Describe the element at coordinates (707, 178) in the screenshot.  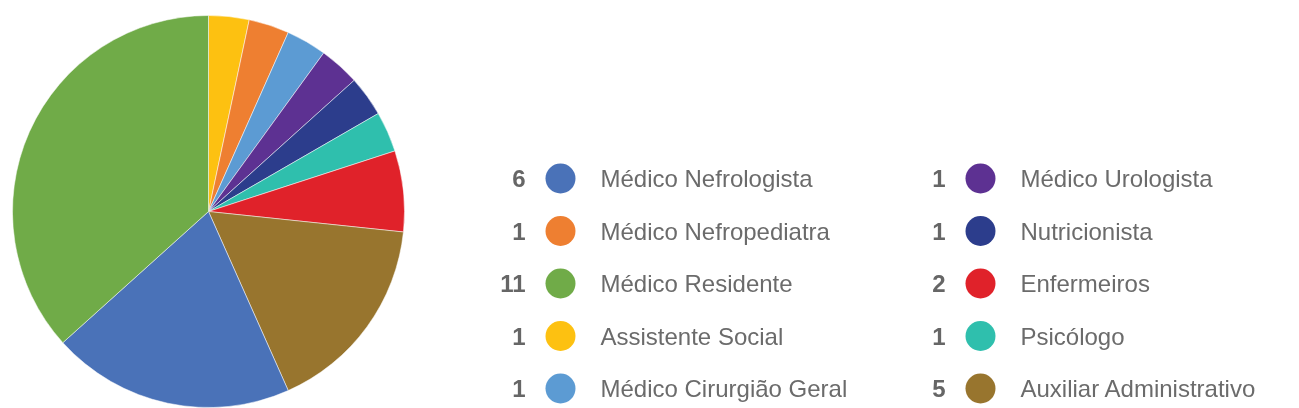
I see `legend-label: Médico Nefrologista` at that location.